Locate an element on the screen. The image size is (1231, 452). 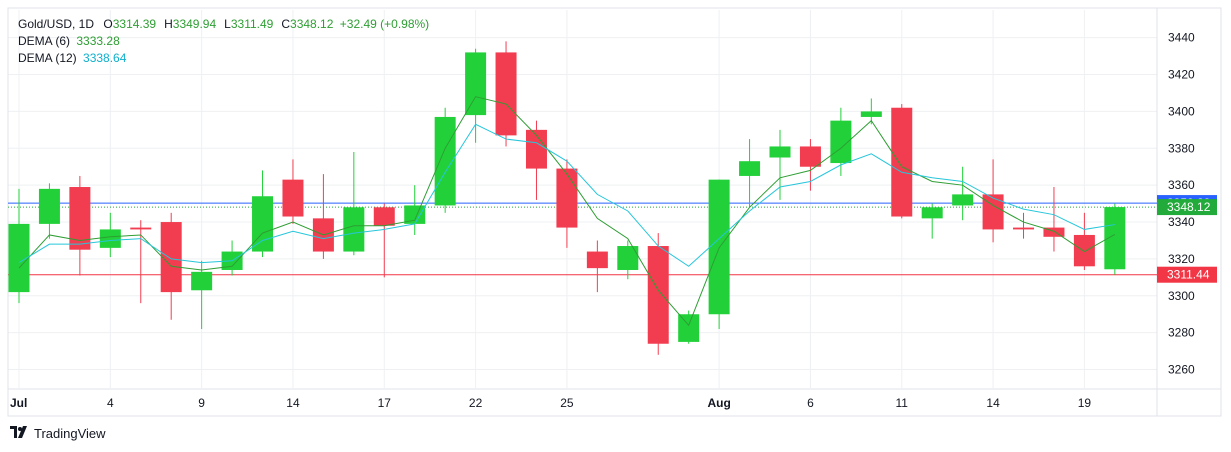
change-value: +32.49 (+0.98%) is located at coordinates (384, 24).